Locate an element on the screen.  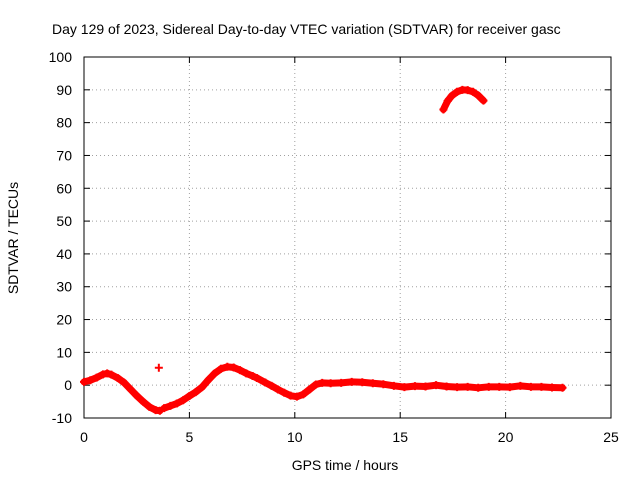
y-tick-label: 20 is located at coordinates (64, 320).